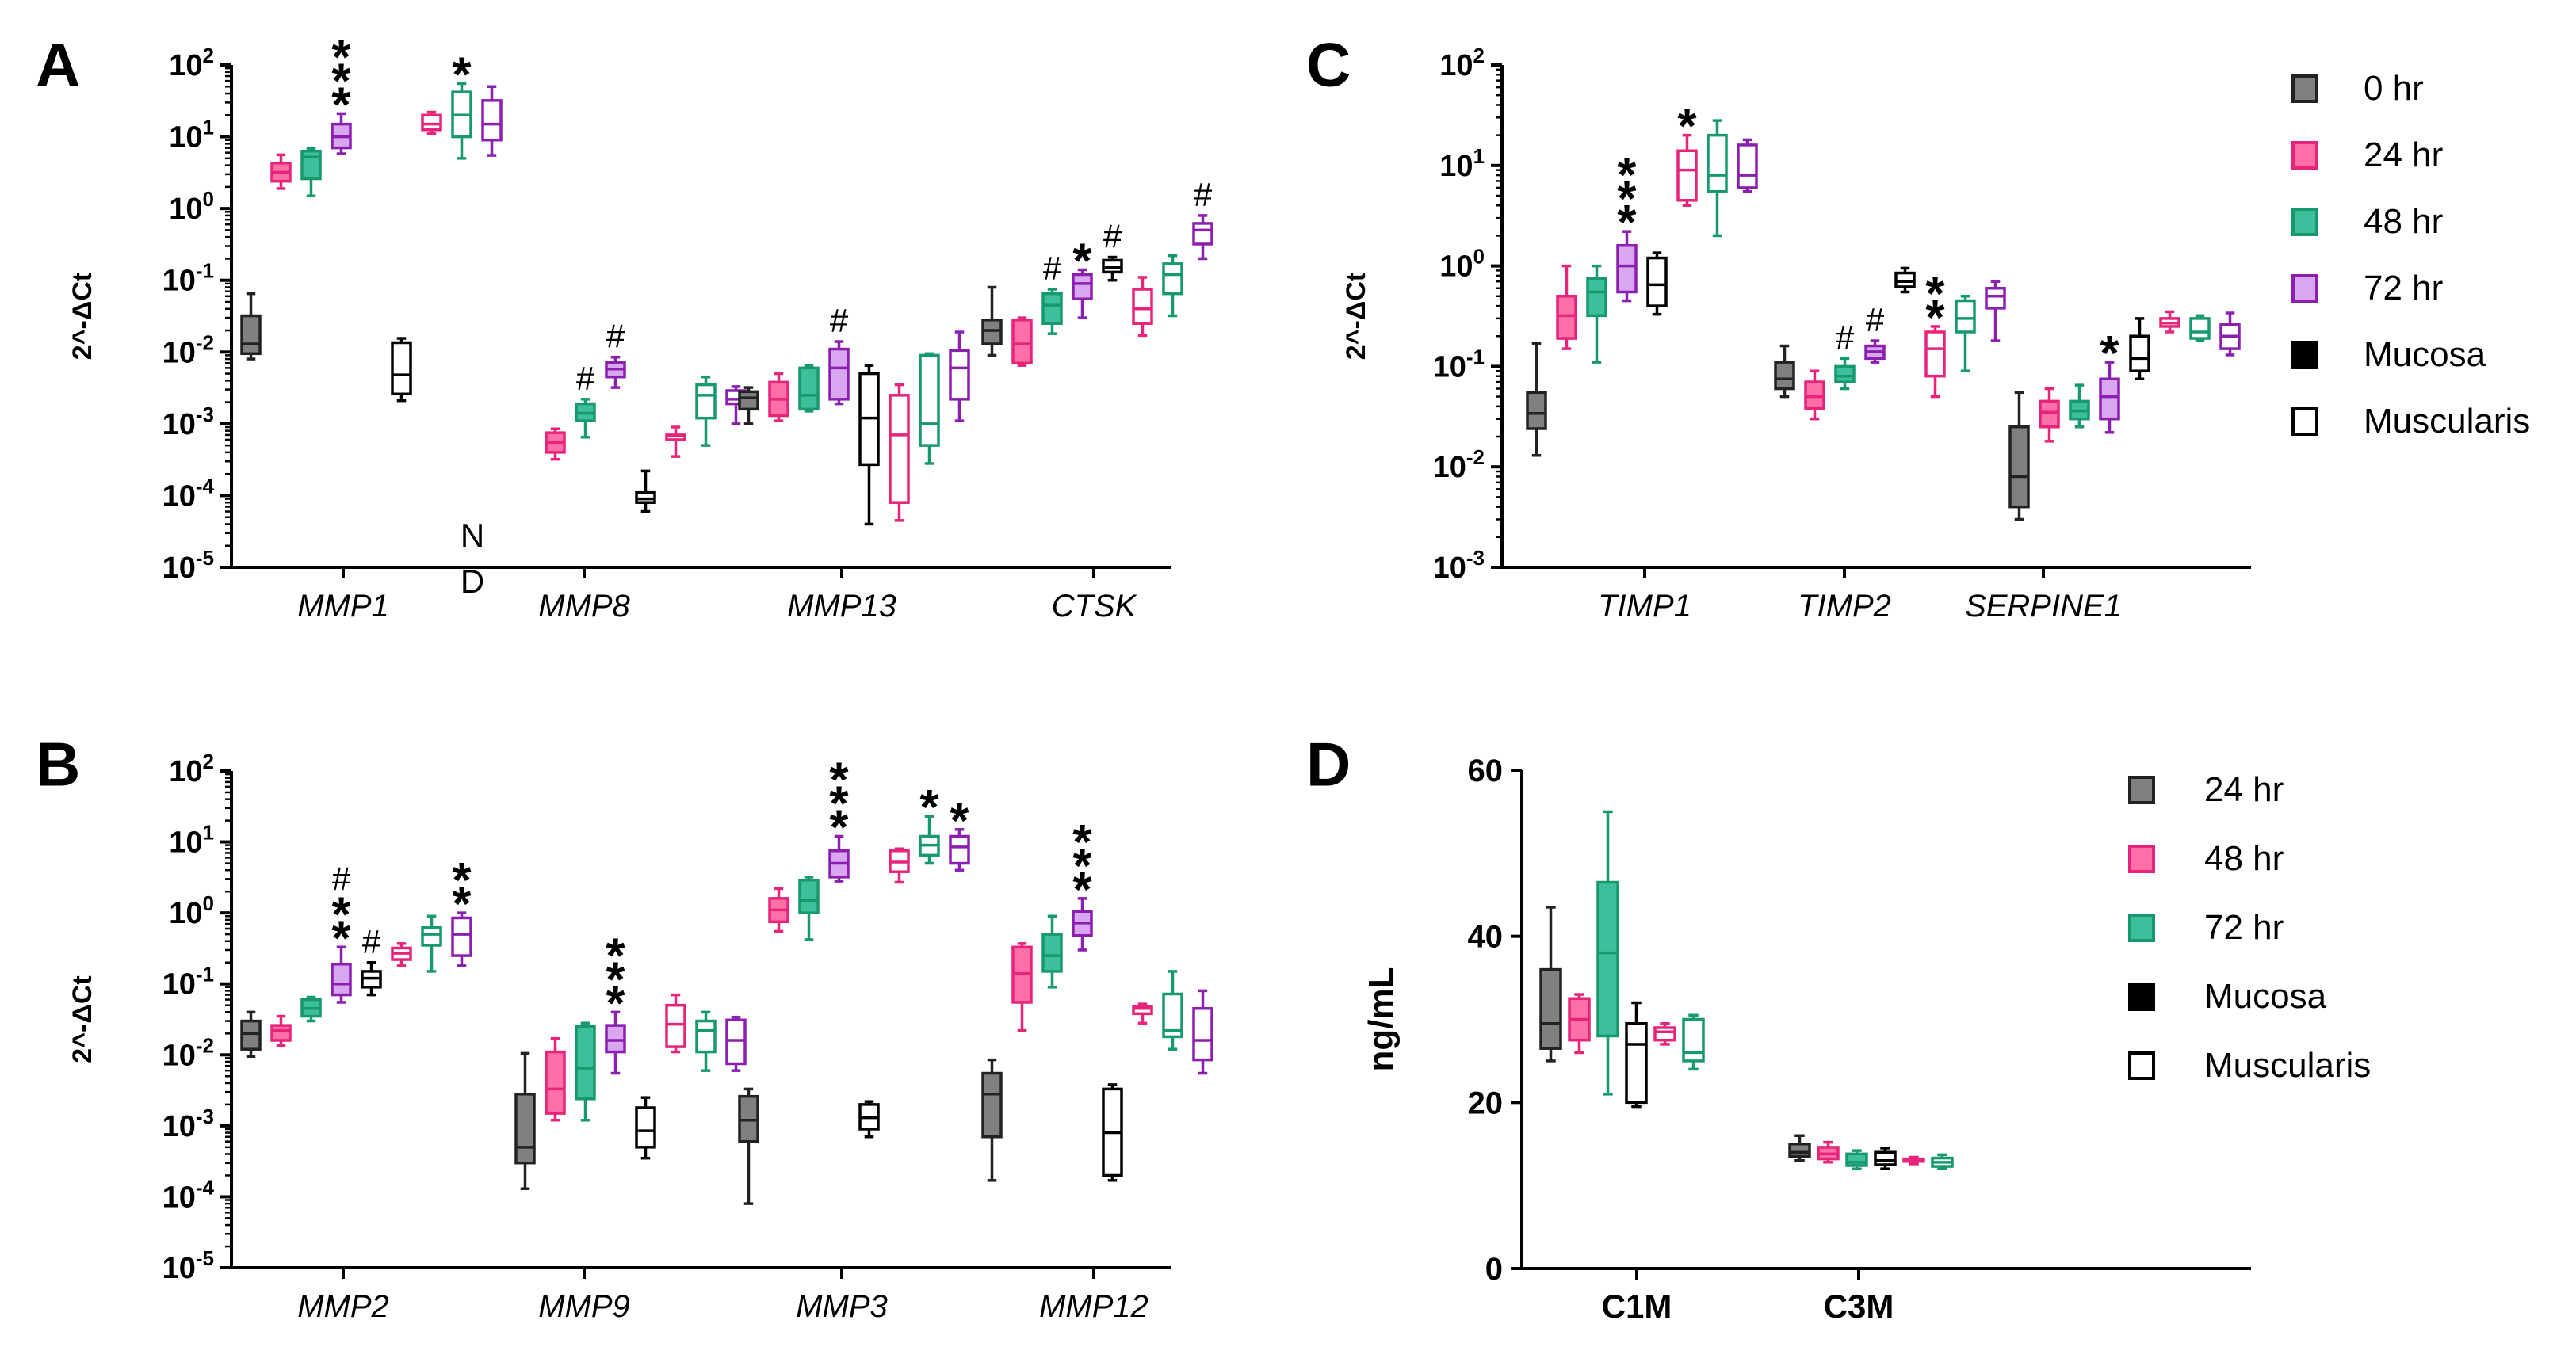  I want to click on legend-label: 48 hr, so click(2244, 858).